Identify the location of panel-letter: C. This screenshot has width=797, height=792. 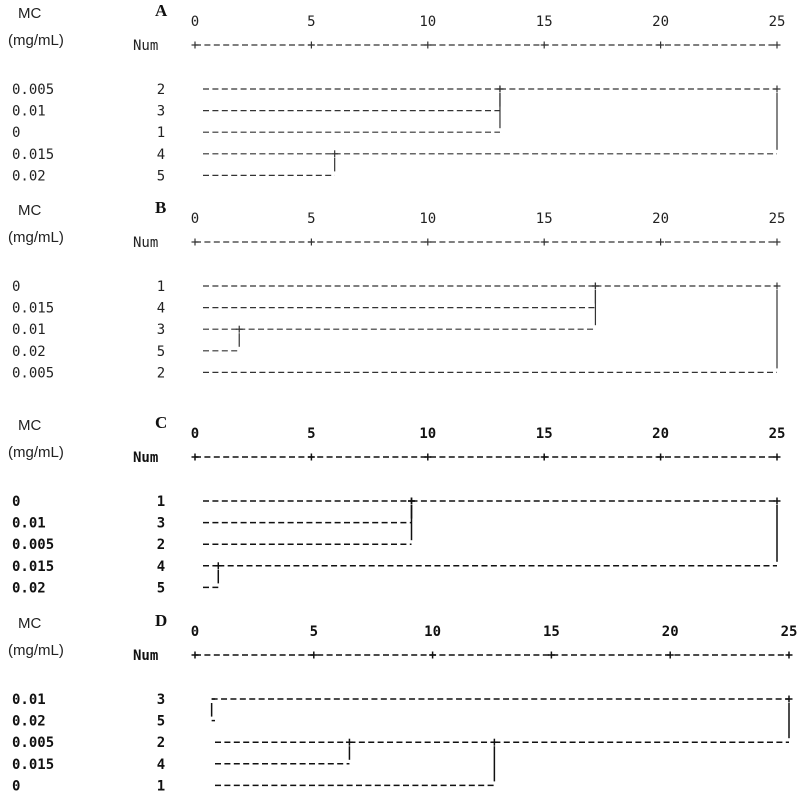
(161, 422).